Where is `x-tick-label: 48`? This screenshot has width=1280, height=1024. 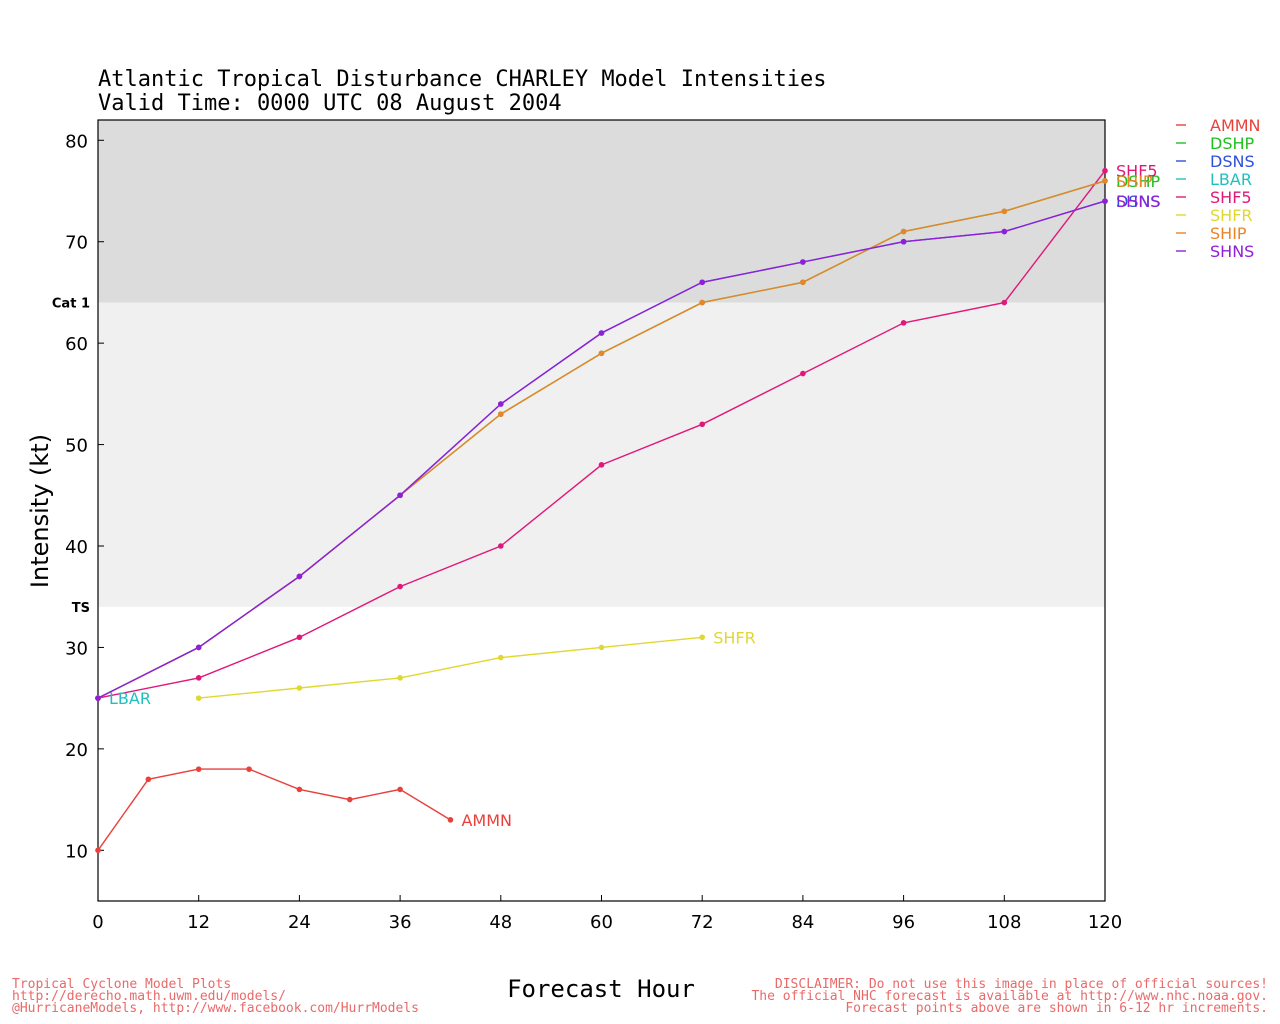
x-tick-label: 48 is located at coordinates (500, 922).